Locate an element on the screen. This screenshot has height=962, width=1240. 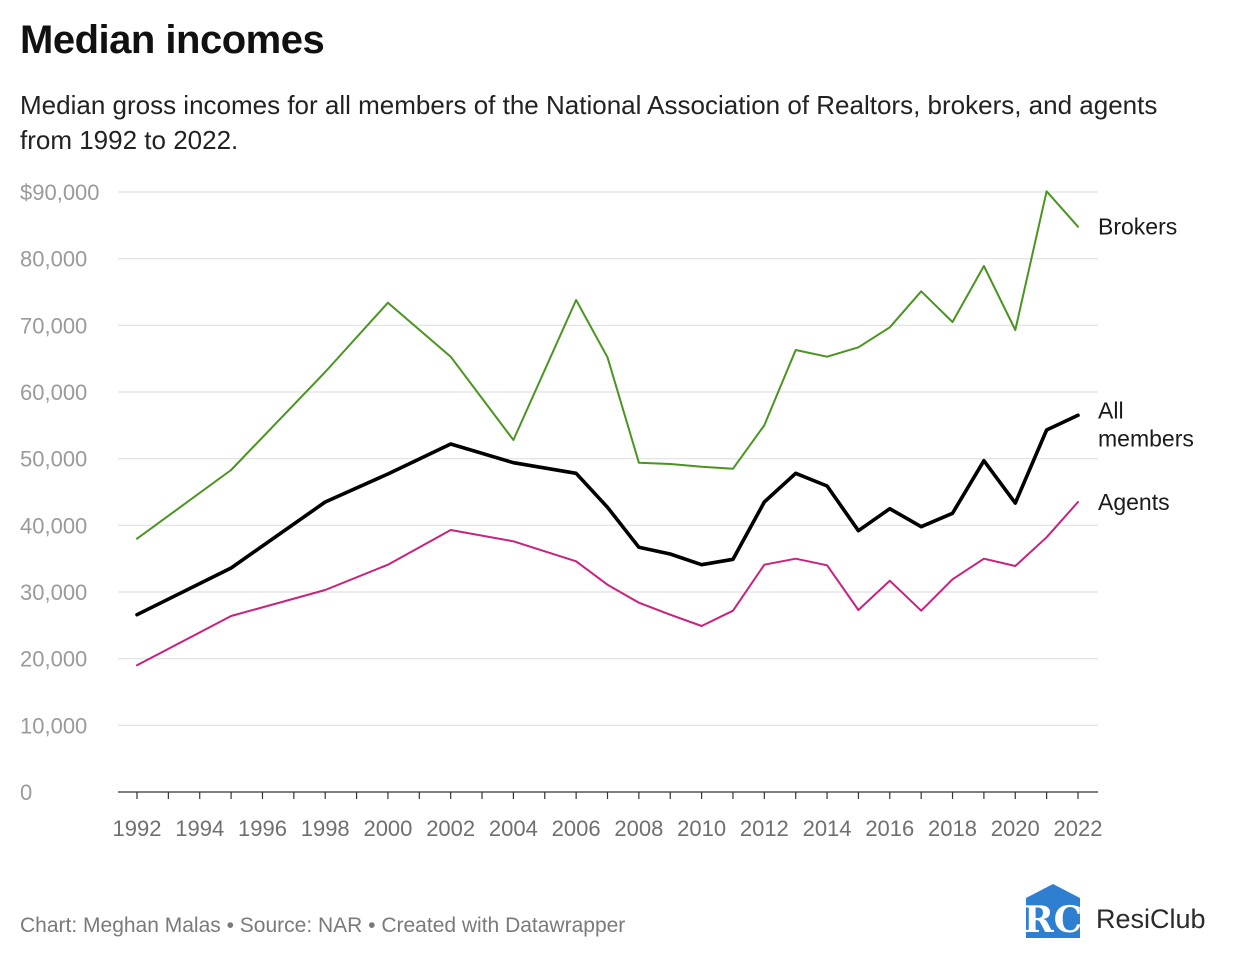
x-tick-label: 2018 is located at coordinates (952, 828).